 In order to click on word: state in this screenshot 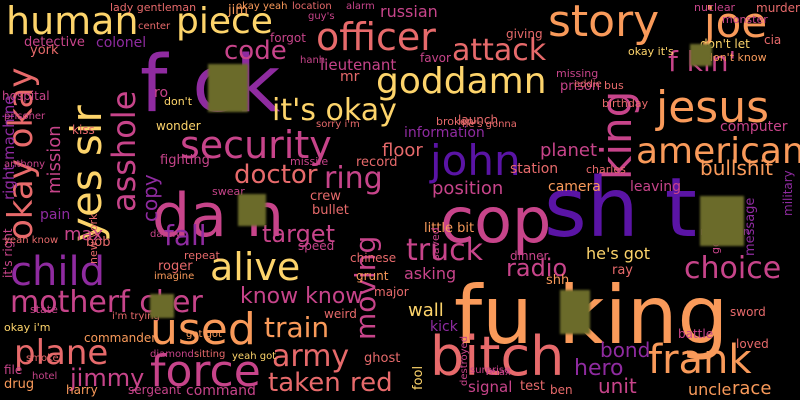, I will do `click(44, 309)`.